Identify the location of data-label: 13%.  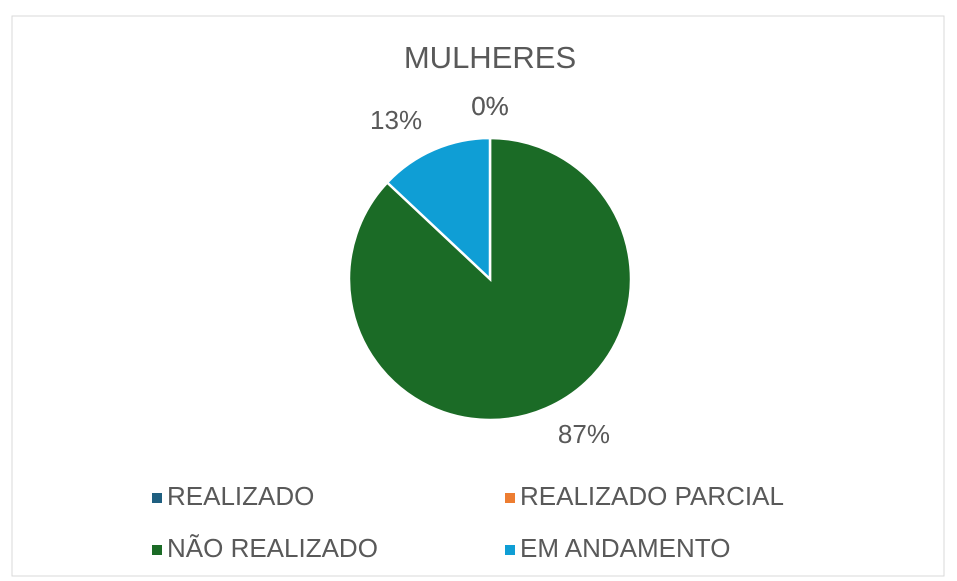
(396, 120).